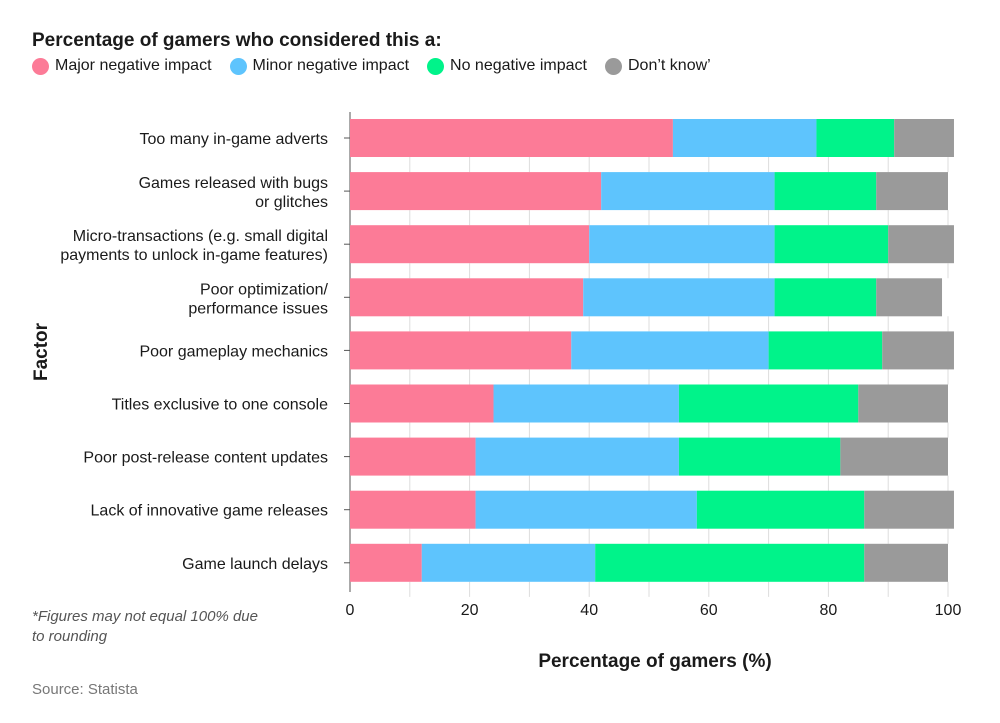 Image resolution: width=1000 pixels, height=723 pixels. I want to click on category-label-line: performance issues, so click(258, 308).